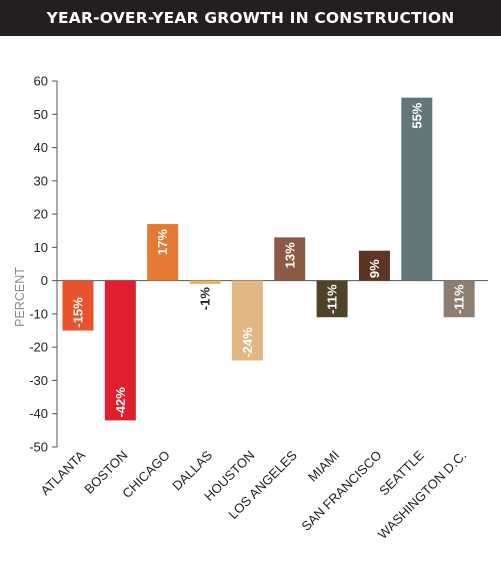 Image resolution: width=501 pixels, height=562 pixels. What do you see at coordinates (41, 81) in the screenshot?
I see `y-tick-label: 60` at bounding box center [41, 81].